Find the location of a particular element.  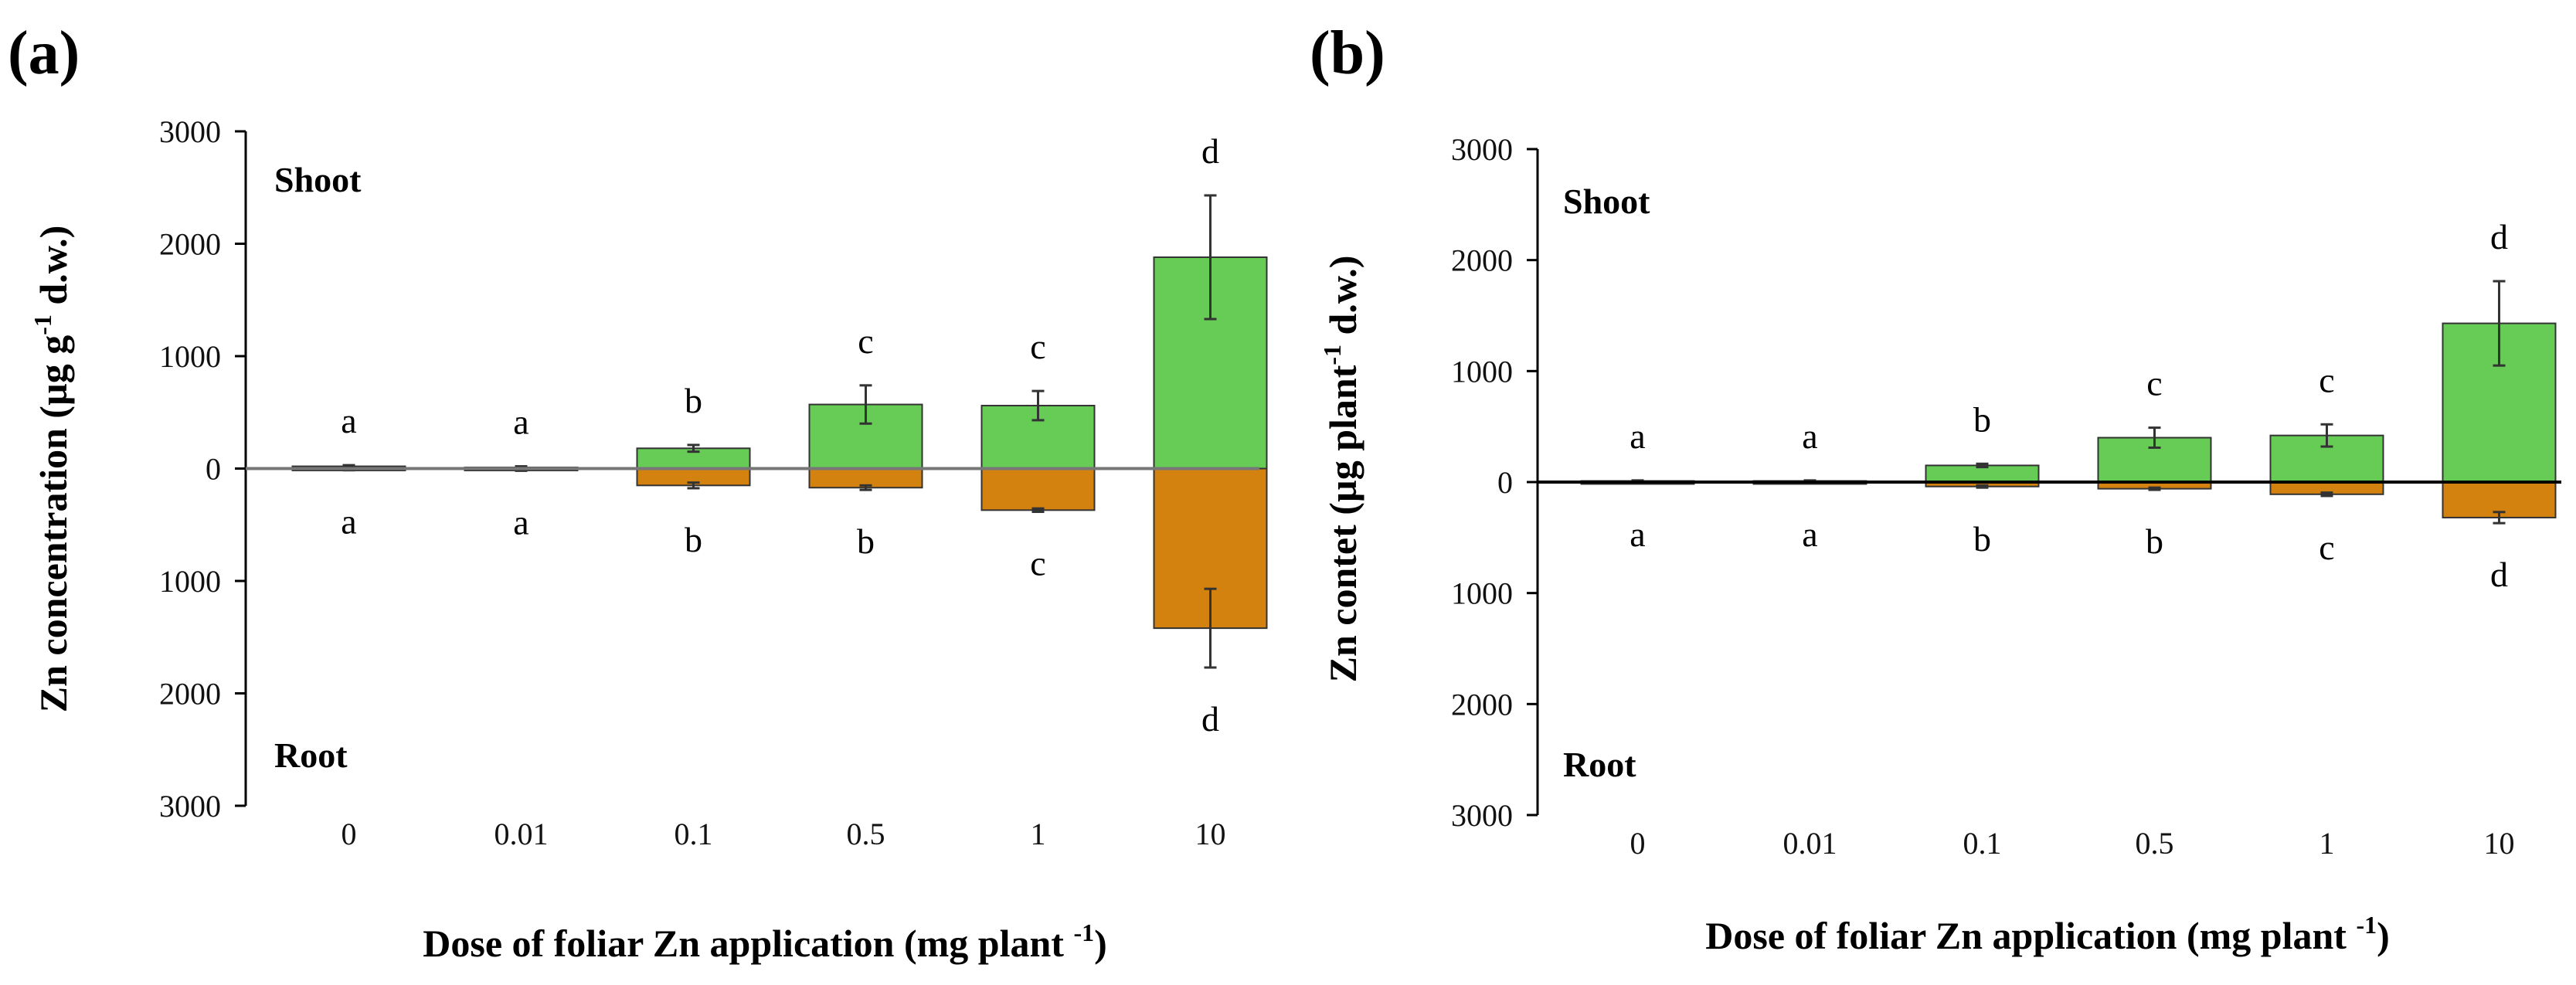

root-bar is located at coordinates (1038, 489).